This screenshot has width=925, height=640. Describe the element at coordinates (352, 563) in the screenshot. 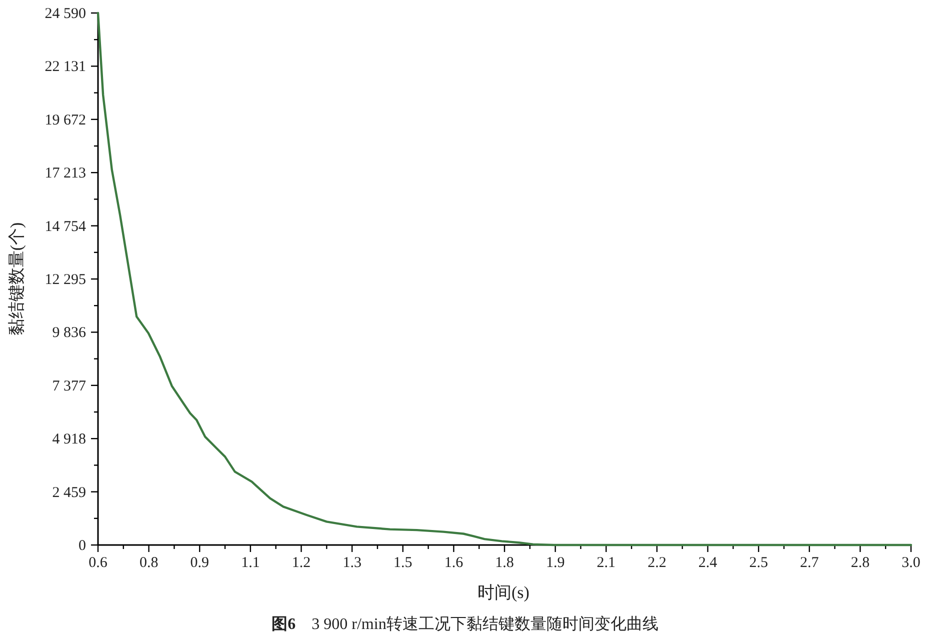

I see `x-tick-label: 1.3` at that location.